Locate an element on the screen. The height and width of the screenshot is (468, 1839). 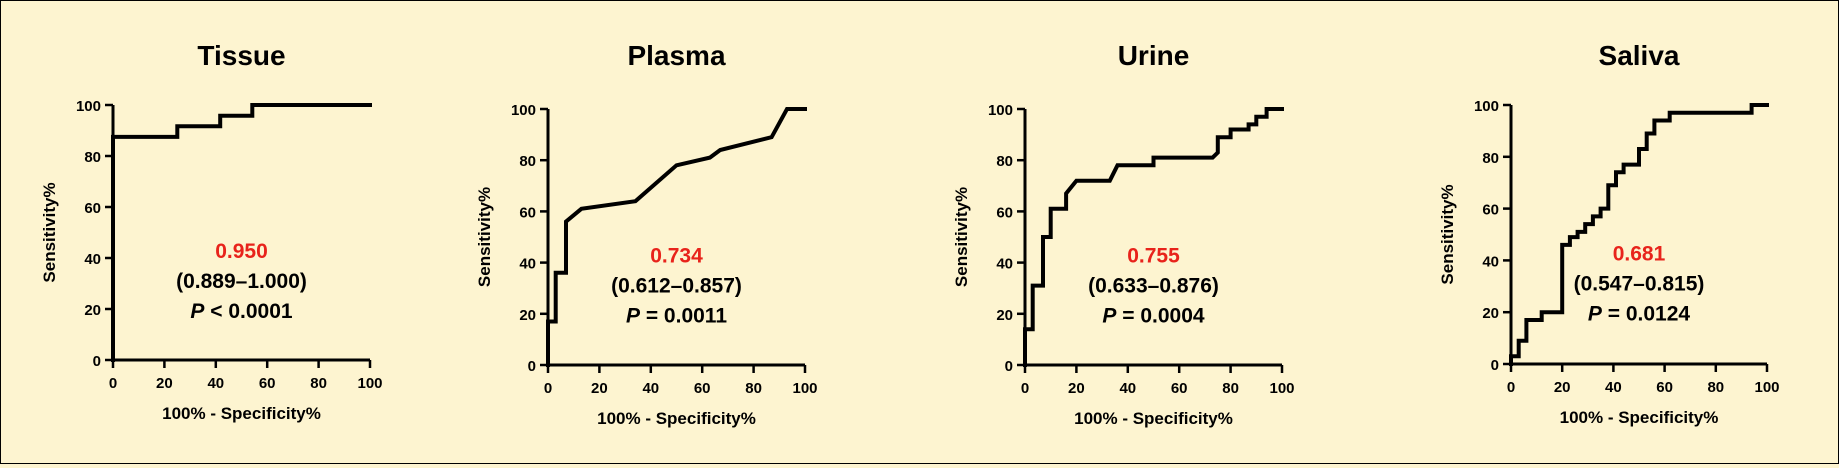
confidence-interval: (0.612–0.857) is located at coordinates (676, 286).